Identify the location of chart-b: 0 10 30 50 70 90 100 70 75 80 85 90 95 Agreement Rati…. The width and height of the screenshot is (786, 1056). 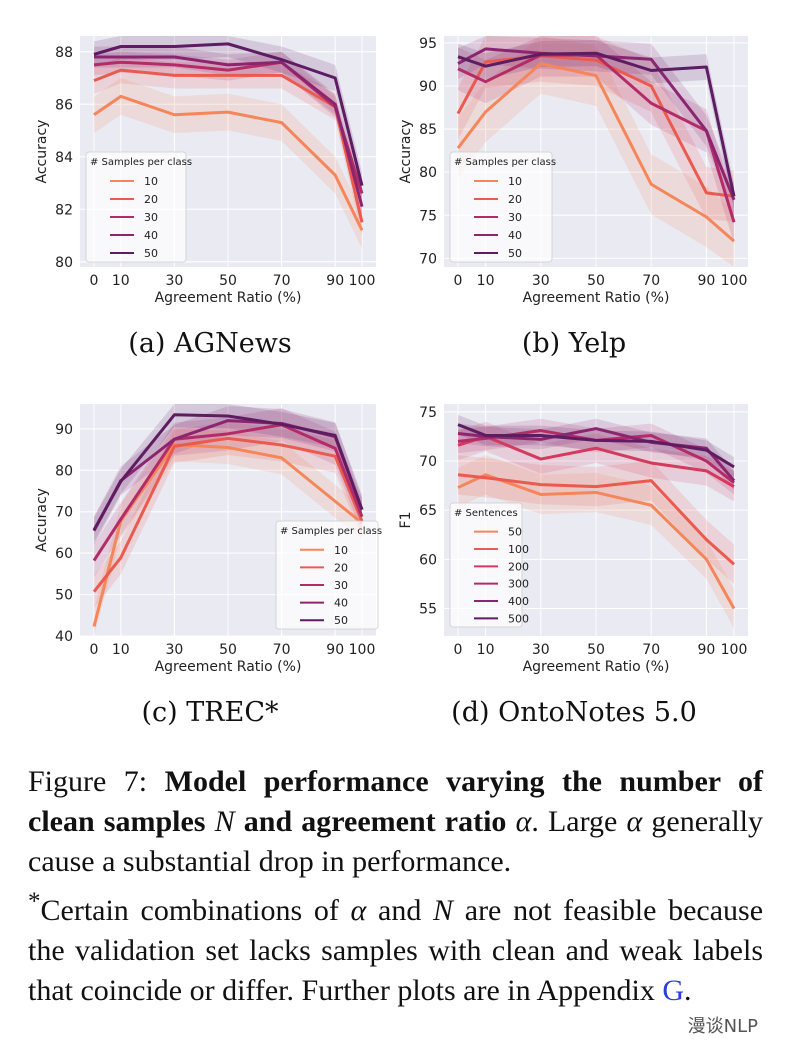
(573, 171).